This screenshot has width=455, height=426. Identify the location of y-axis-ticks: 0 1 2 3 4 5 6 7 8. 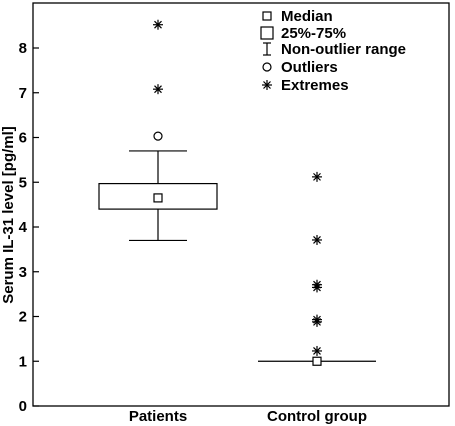
(29, 227).